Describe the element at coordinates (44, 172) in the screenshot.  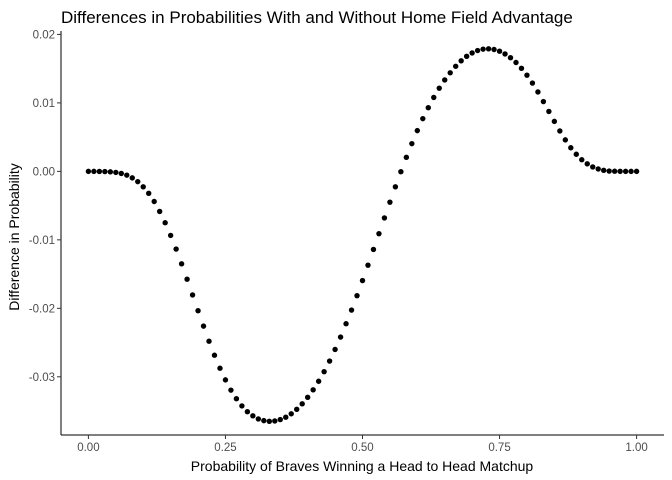
I see `y-tick-label: 0.00` at that location.